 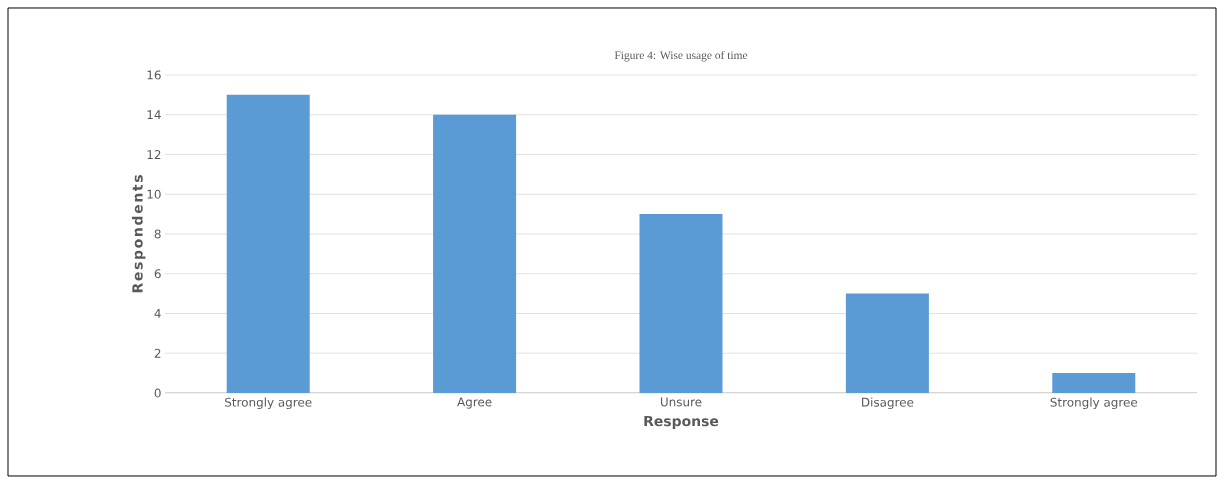 What do you see at coordinates (157, 313) in the screenshot?
I see `y-tick-label: 4` at bounding box center [157, 313].